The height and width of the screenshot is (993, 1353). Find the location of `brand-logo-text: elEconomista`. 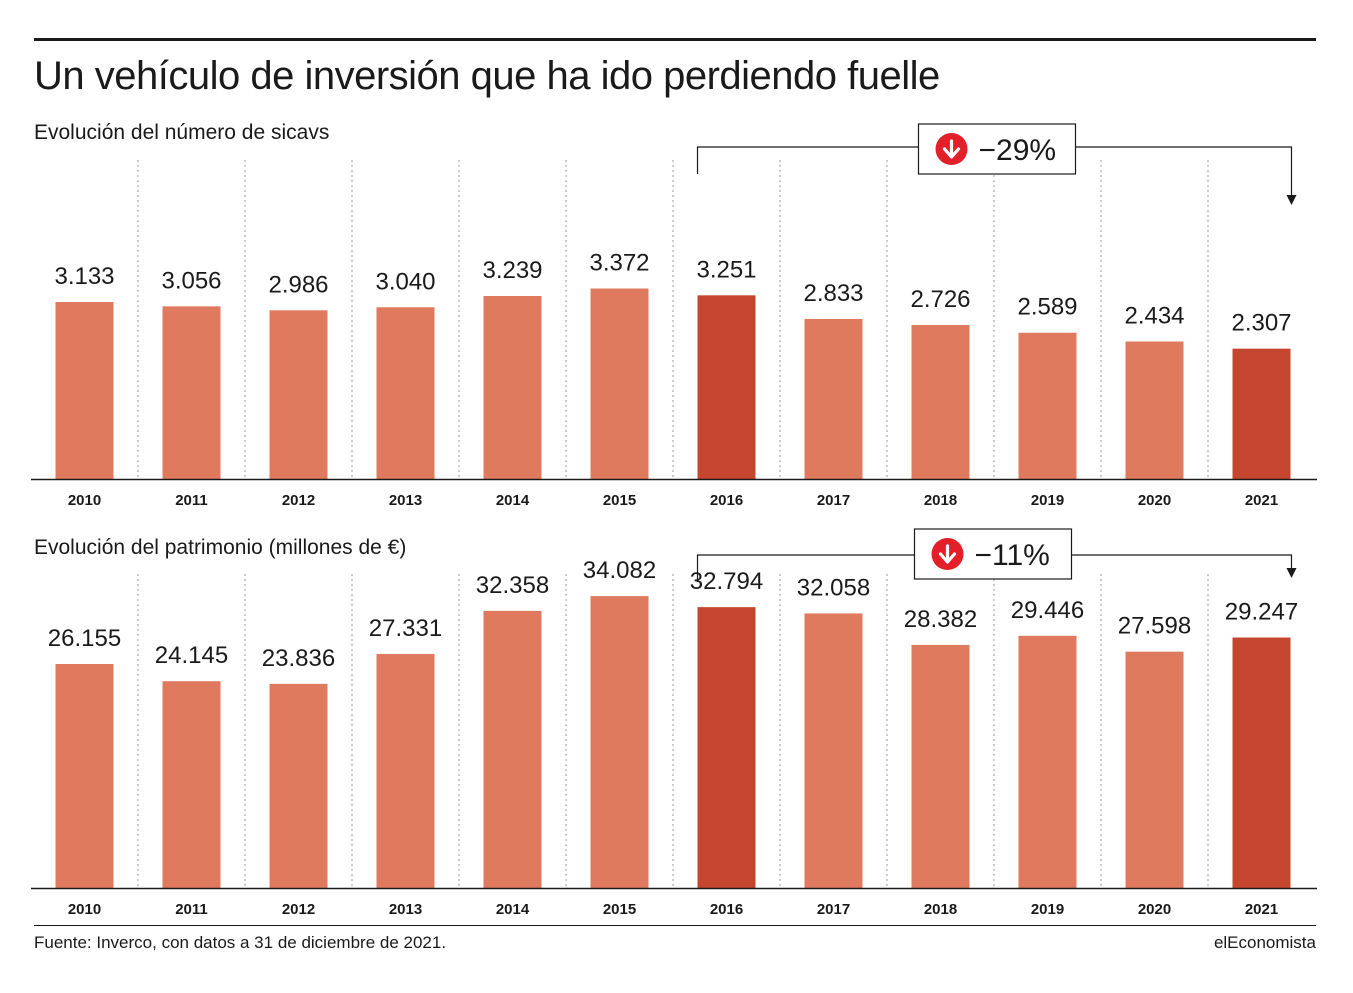

brand-logo-text: elEconomista is located at coordinates (1264, 942).